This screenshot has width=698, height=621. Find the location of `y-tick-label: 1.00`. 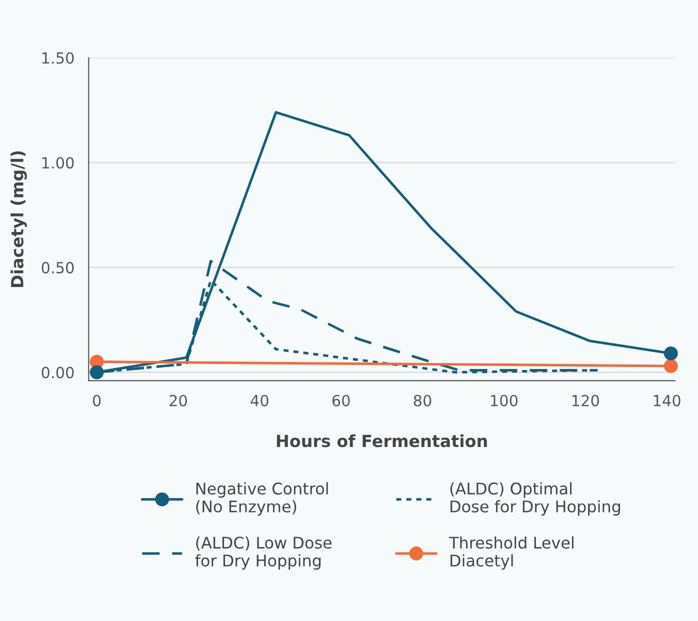

y-tick-label: 1.00 is located at coordinates (58, 163).